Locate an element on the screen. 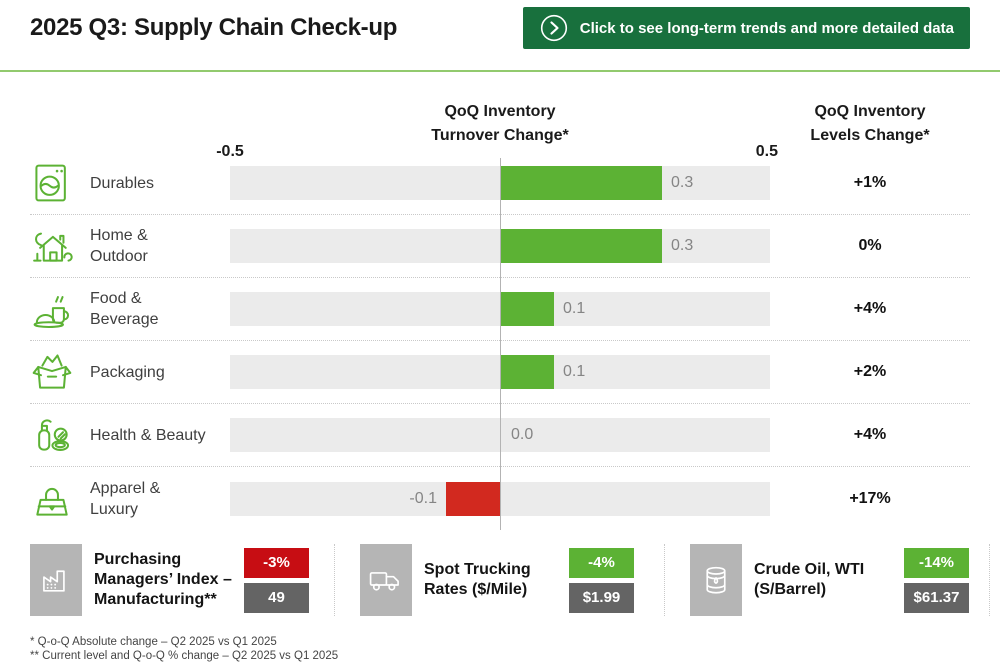 This screenshot has height=670, width=1000. category-label: Packaging is located at coordinates (127, 372).